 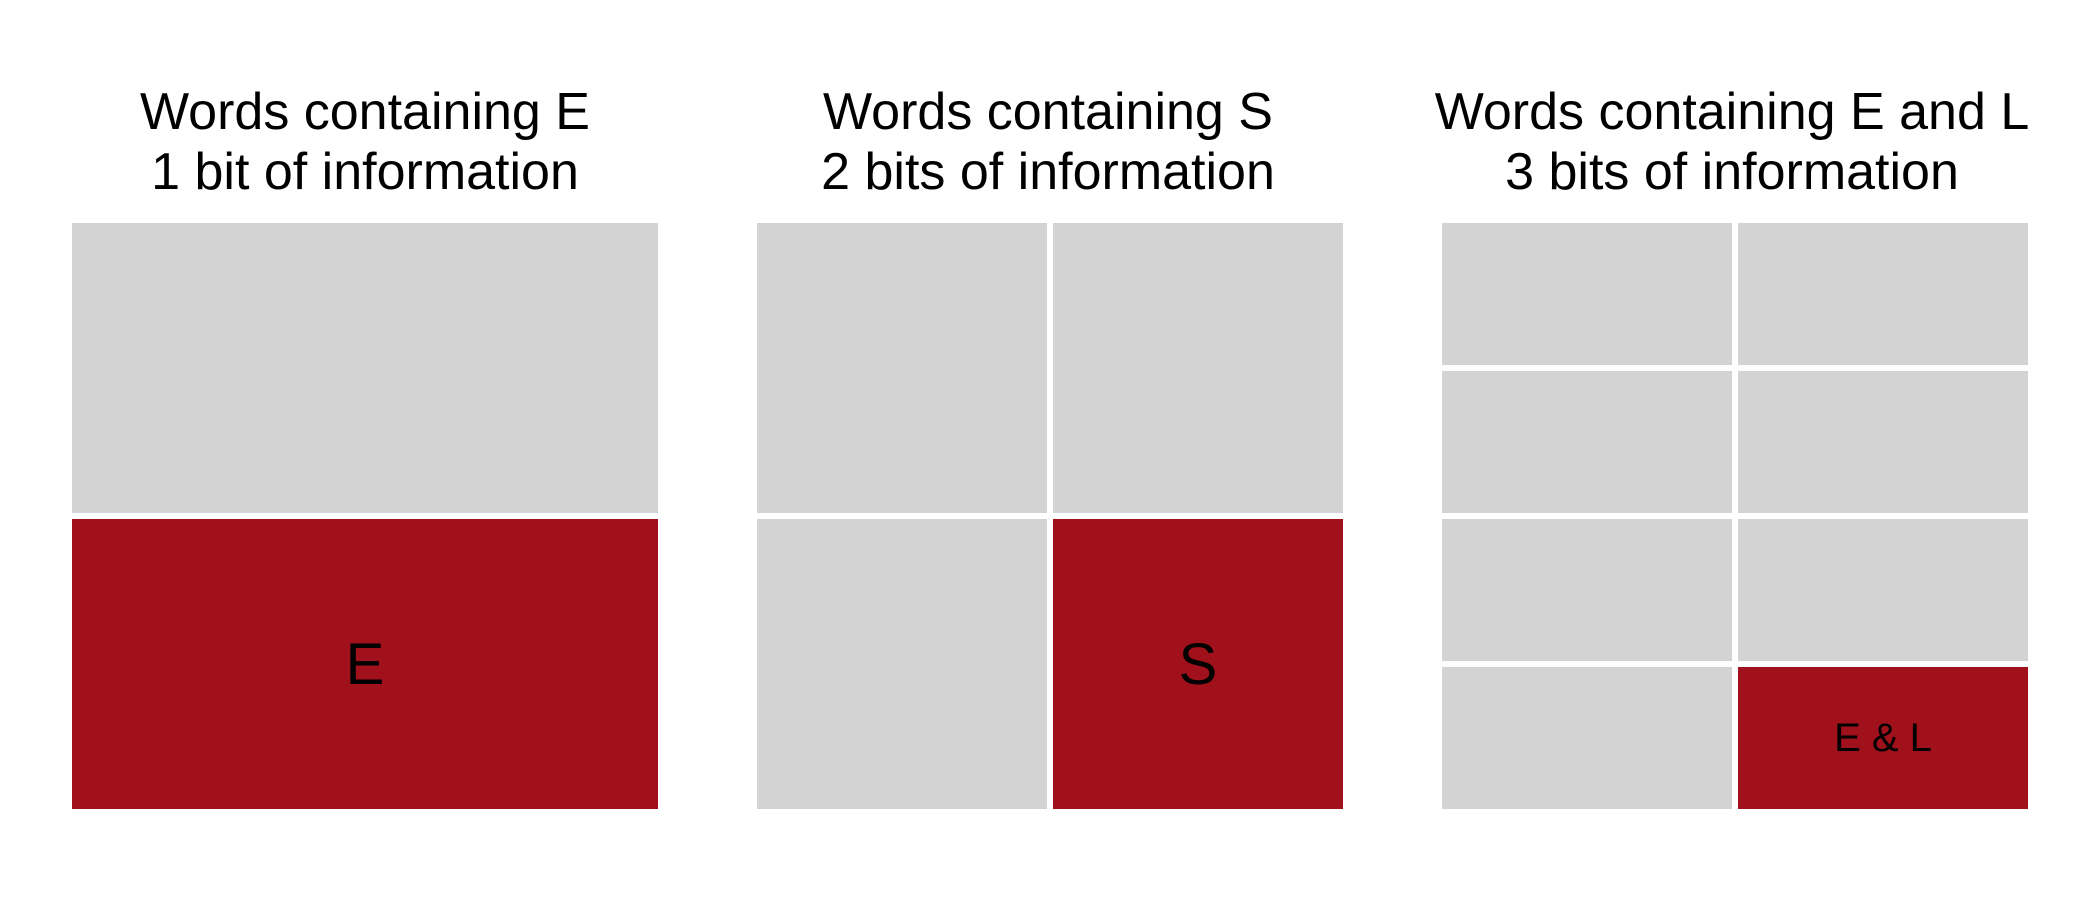 What do you see at coordinates (372, 142) in the screenshot?
I see `panel-title: Words containing E 1 bit of information` at bounding box center [372, 142].